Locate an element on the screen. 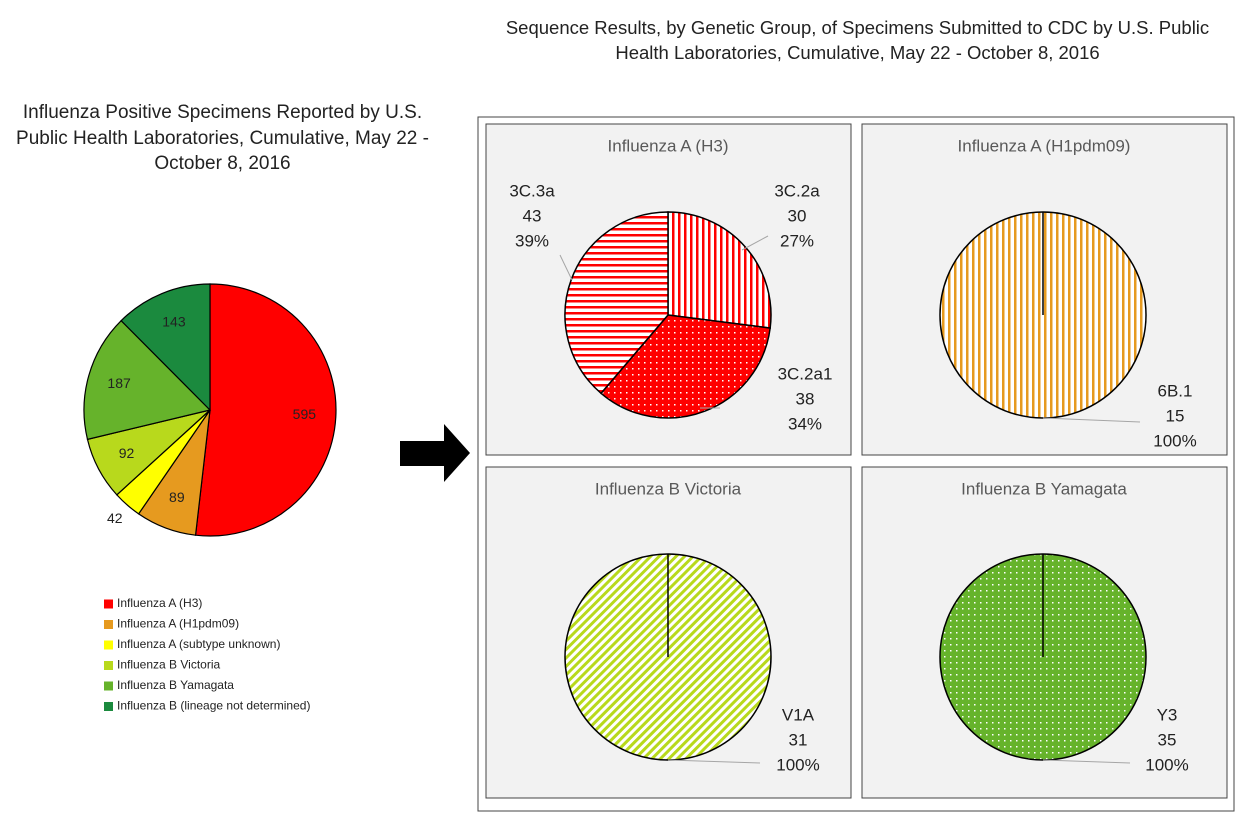 This screenshot has height=814, width=1236. legend-label: Influenza A (H1pdm09) is located at coordinates (178, 624).